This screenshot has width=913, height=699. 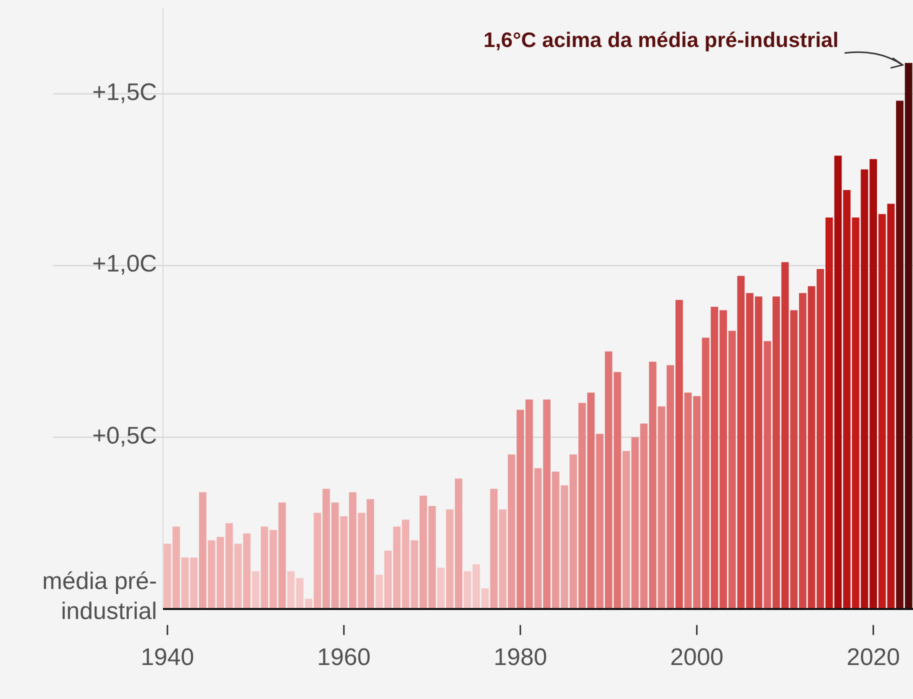 I want to click on y-tick-label: média pré-industrial, so click(x=99, y=597).